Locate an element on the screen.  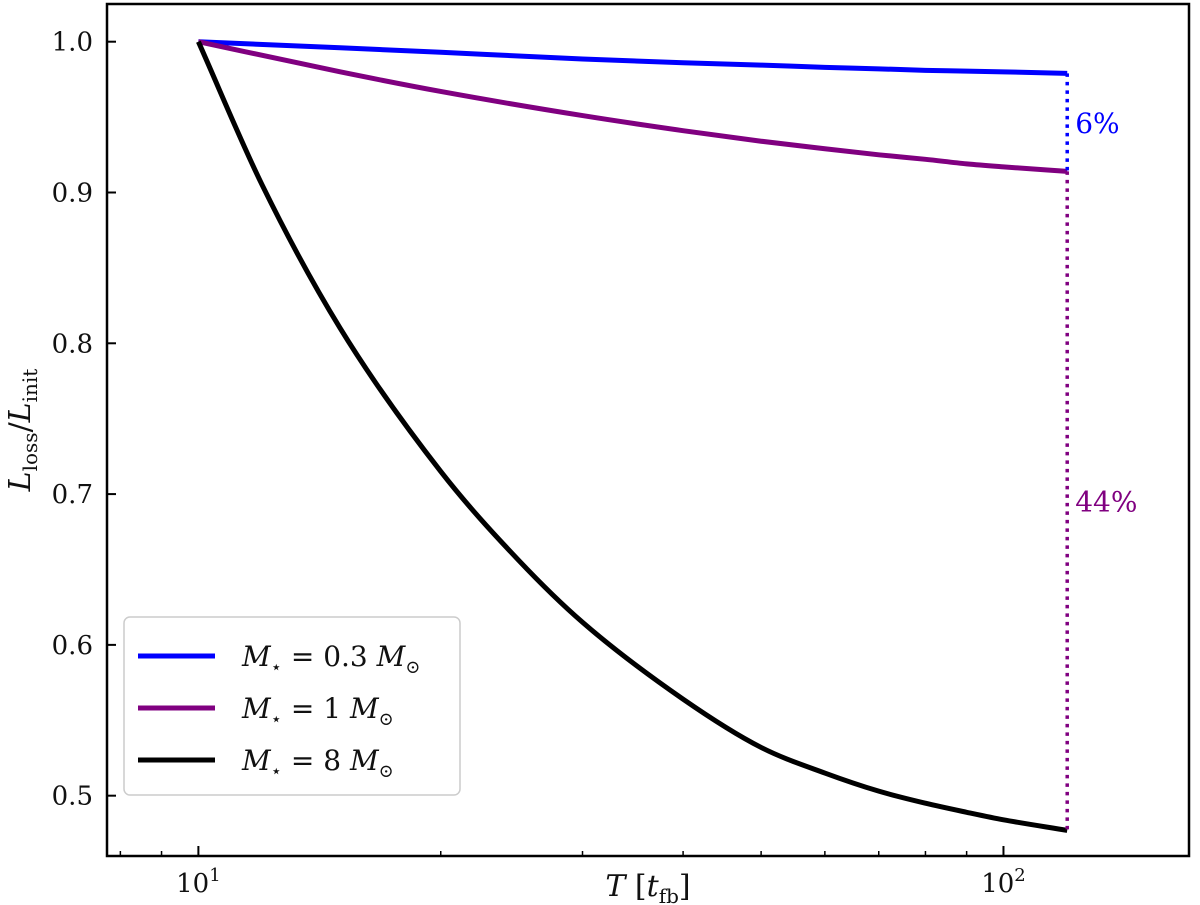
legend-label-1: M⋆ = 0.3 M⊙ is located at coordinates (330, 659).